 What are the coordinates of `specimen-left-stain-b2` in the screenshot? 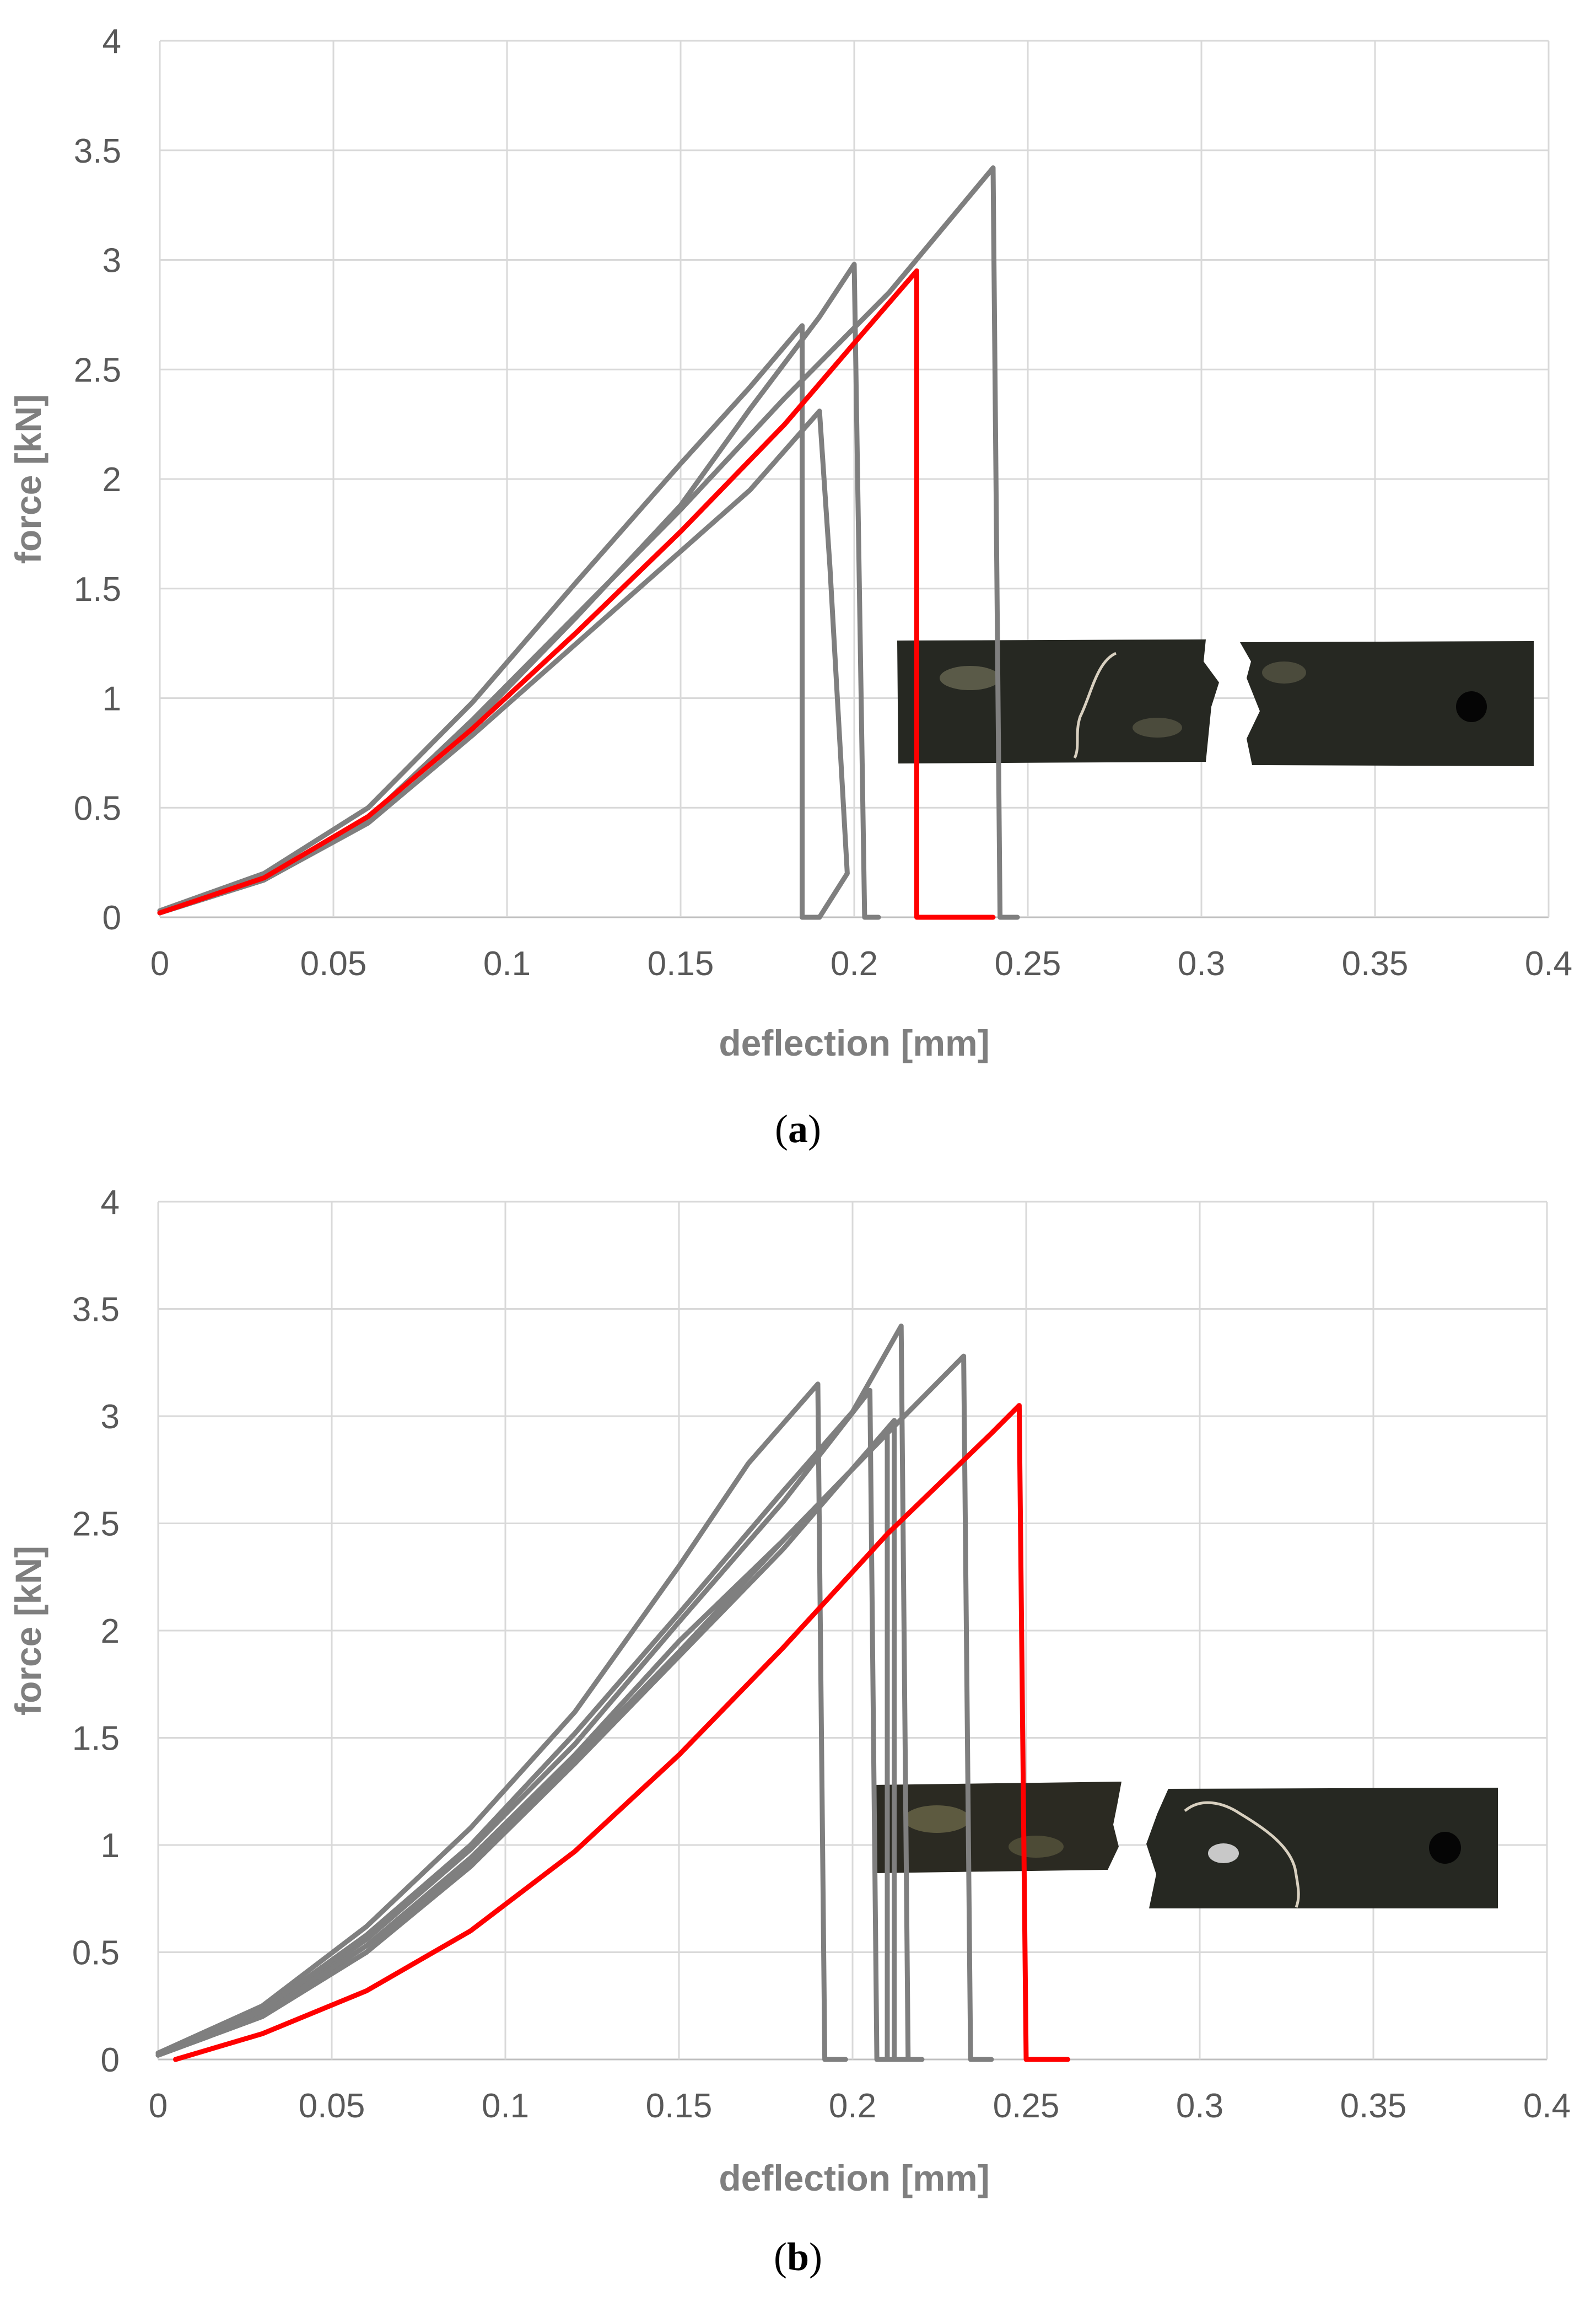 It's located at (1036, 1847).